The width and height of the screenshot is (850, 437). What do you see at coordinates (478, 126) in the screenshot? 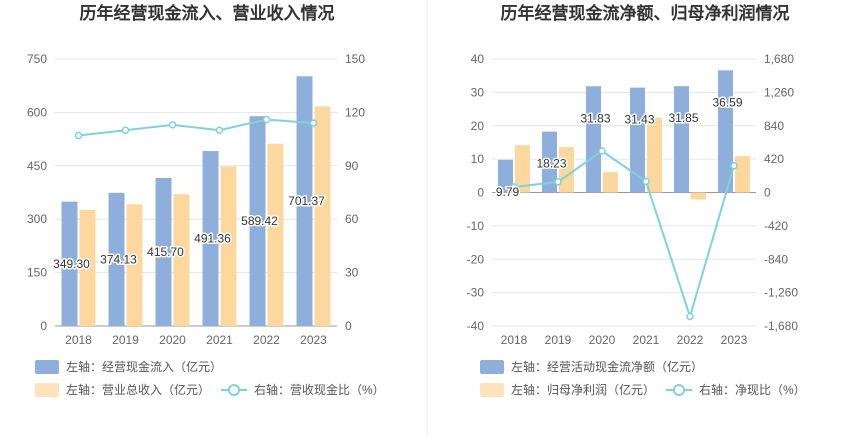
I see `right-chart-left-tick: 20` at bounding box center [478, 126].